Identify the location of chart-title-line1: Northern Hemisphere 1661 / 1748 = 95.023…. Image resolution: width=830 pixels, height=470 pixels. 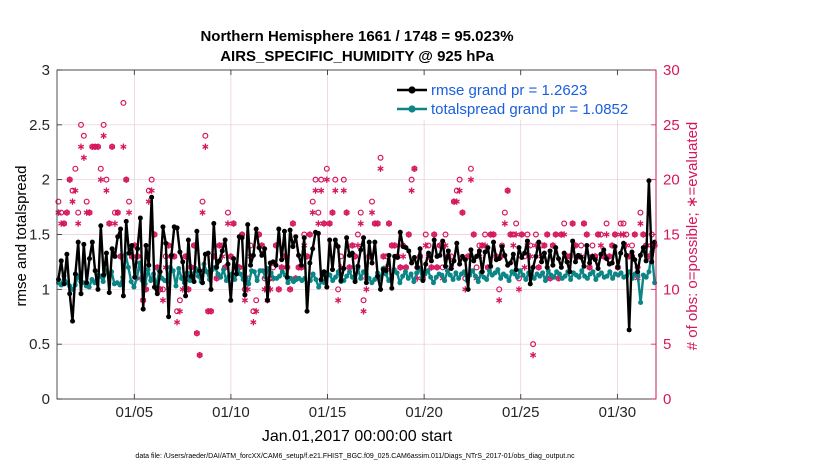
(356, 36).